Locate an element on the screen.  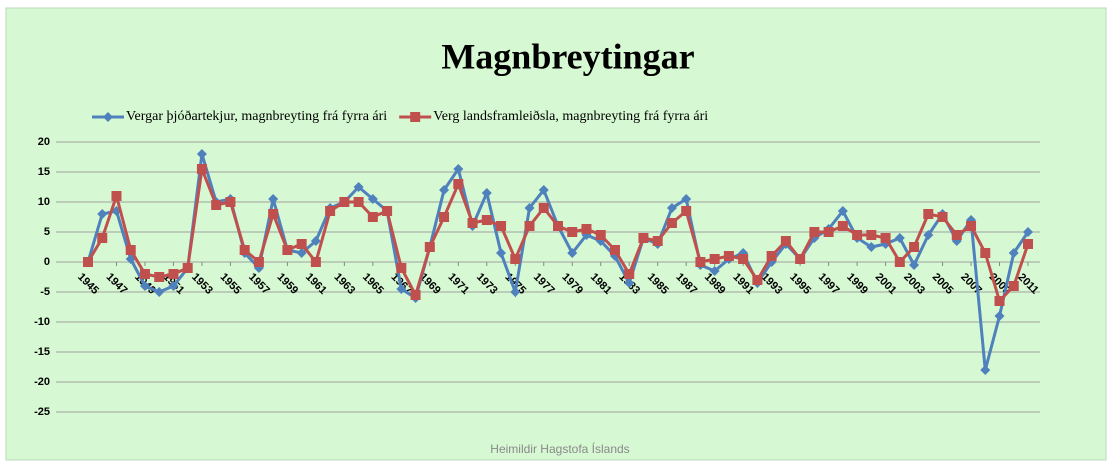
y-tick-label: 10 is located at coordinates (44, 202).